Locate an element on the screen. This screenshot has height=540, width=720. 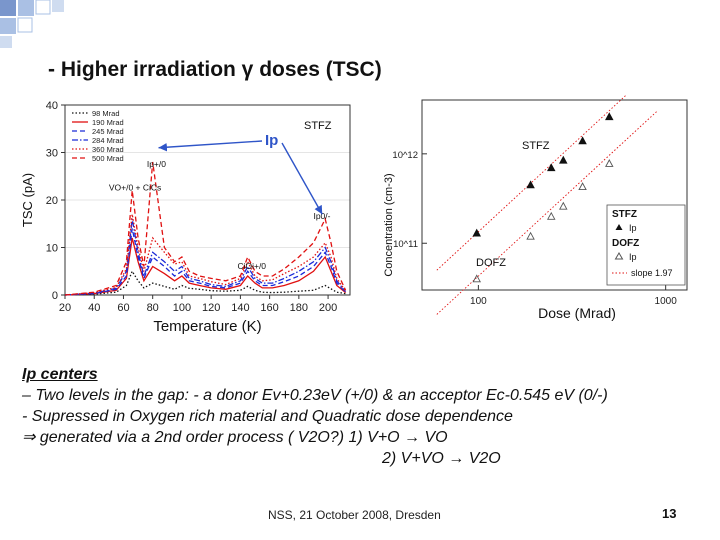
x-tick-label: 120 is located at coordinates (211, 308).